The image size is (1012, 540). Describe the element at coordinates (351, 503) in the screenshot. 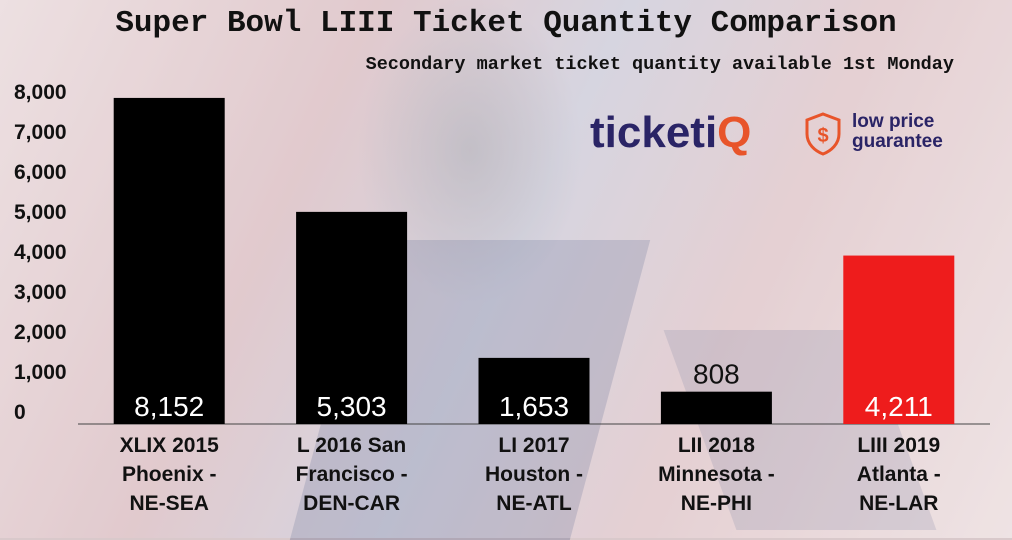

I see `x-tick-label: DEN-CAR` at that location.